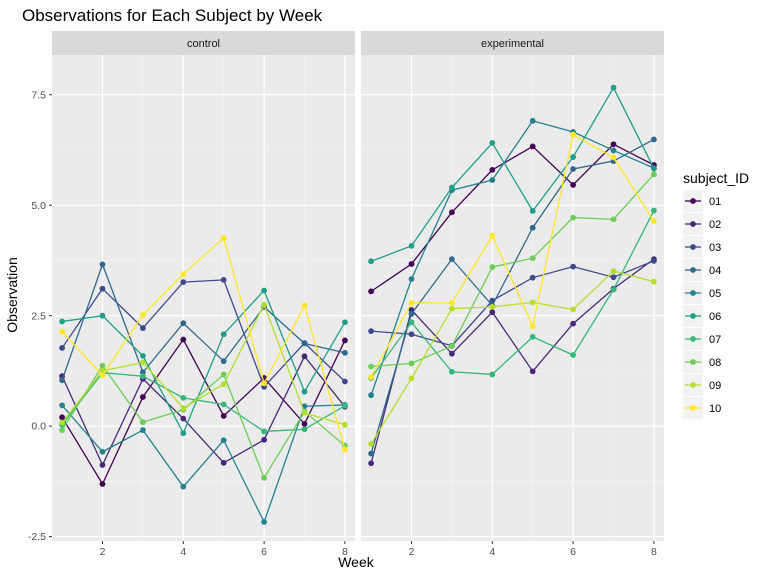 The height and width of the screenshot is (576, 768). What do you see at coordinates (38, 427) in the screenshot?
I see `y-tick-label: 0.0` at bounding box center [38, 427].